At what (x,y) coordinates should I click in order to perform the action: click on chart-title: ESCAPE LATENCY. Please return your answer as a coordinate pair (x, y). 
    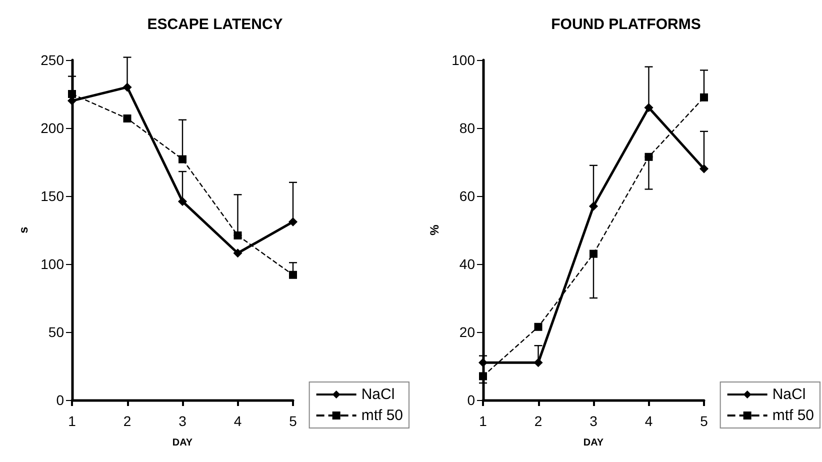
    Looking at the image, I should click on (215, 24).